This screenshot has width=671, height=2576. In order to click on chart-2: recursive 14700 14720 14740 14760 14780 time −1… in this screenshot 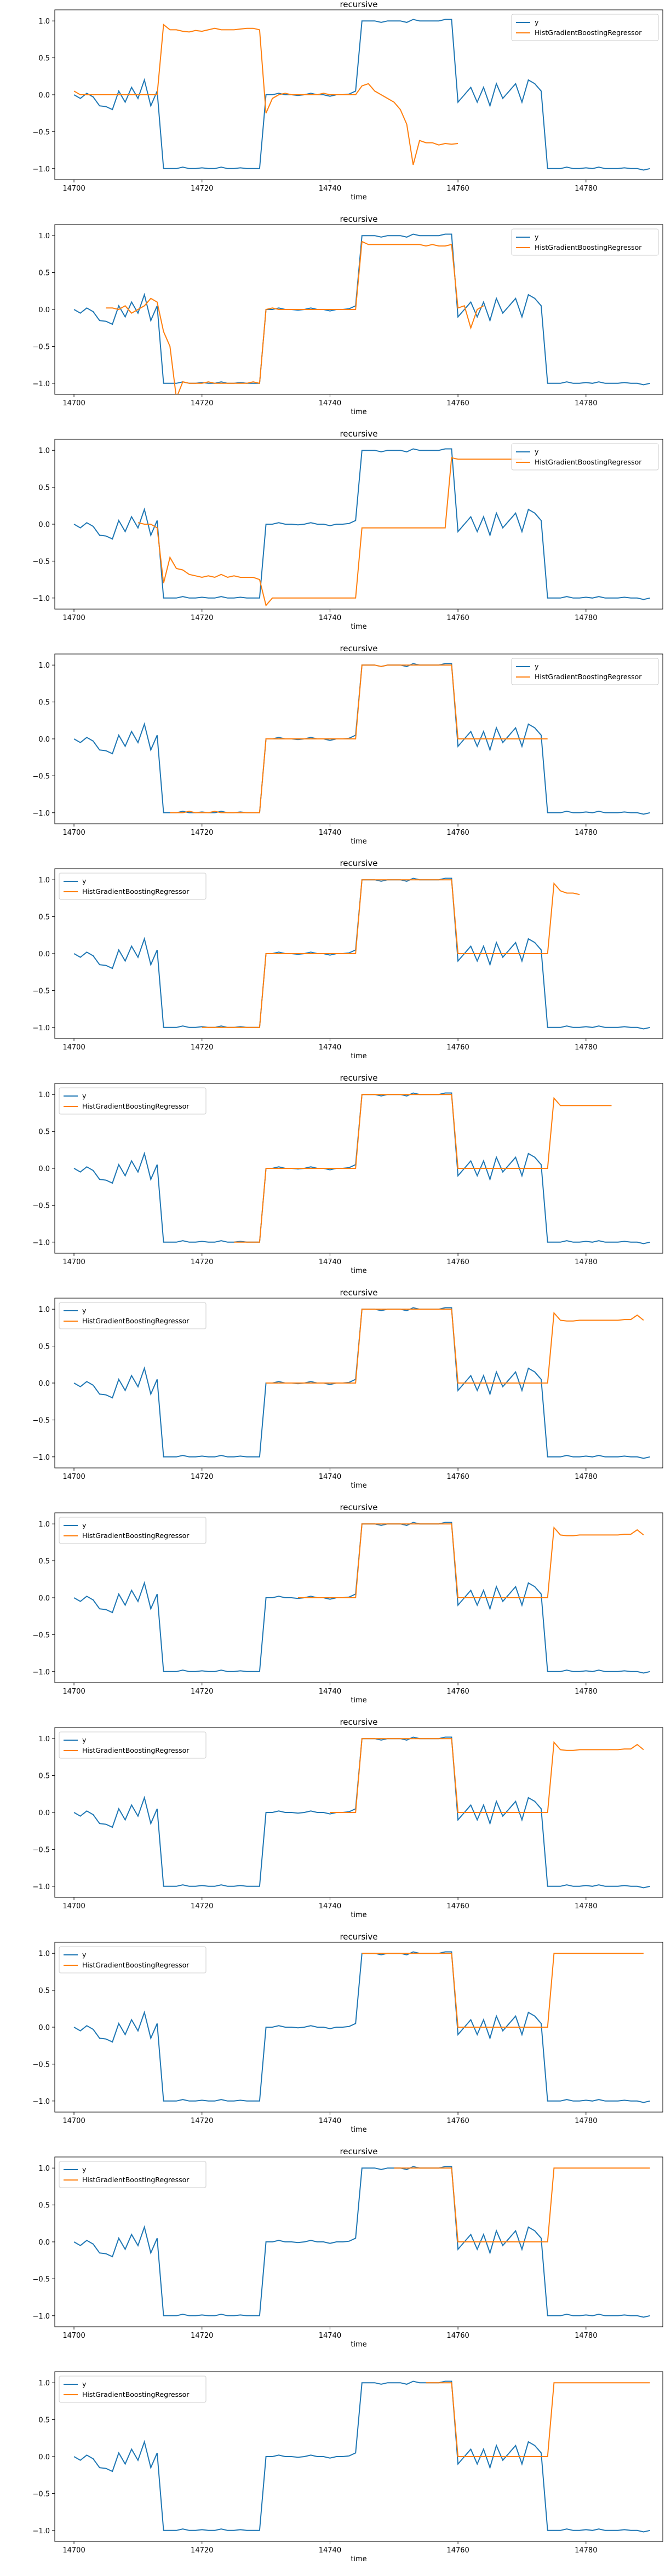, I will do `click(347, 315)`.